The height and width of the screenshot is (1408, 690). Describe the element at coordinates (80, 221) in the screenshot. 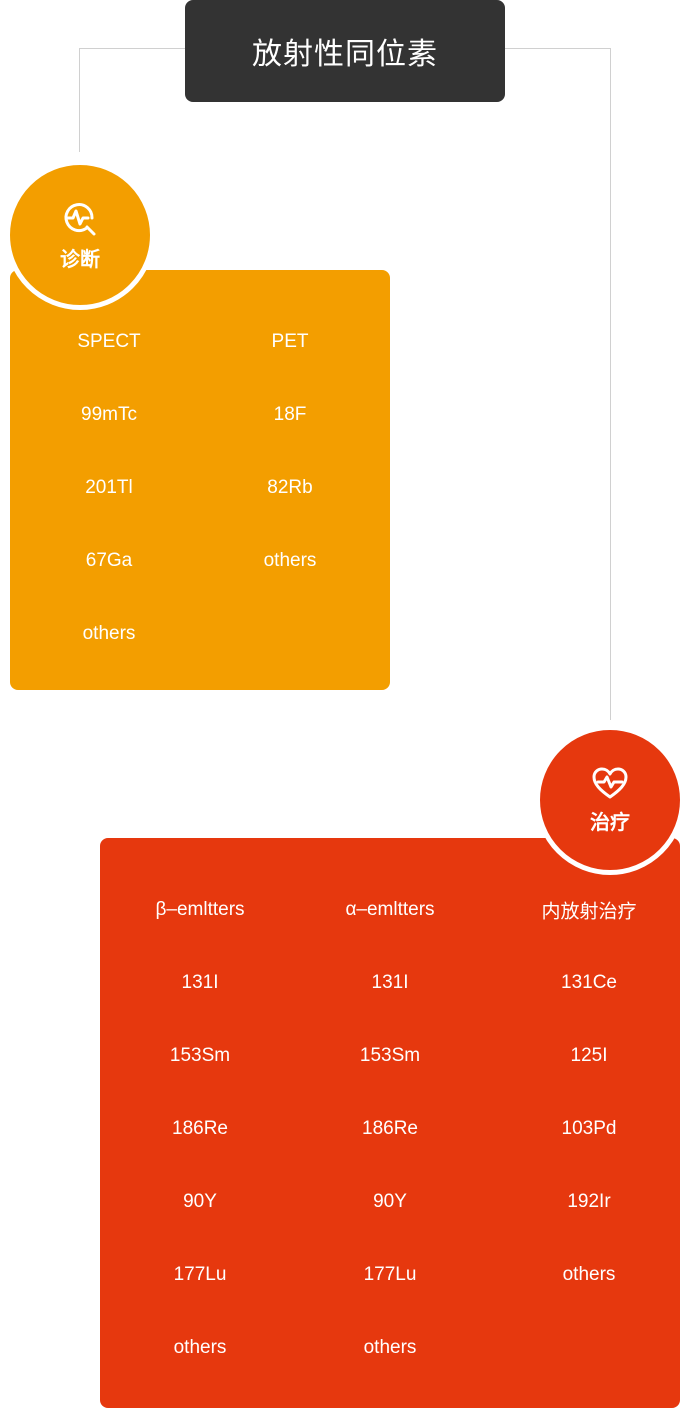

I see `diagnosis-search-pulse-icon` at that location.